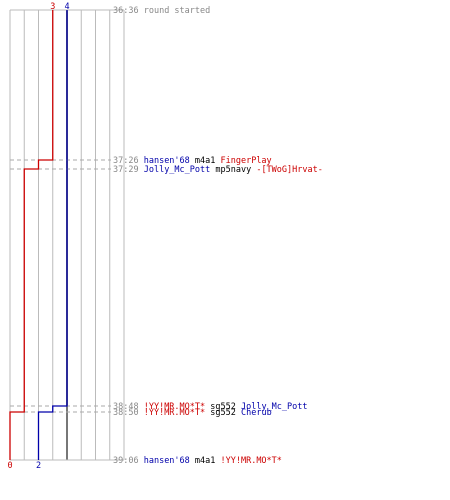  Describe the element at coordinates (128, 461) in the screenshot. I see `event-timestamp: 39:06` at that location.